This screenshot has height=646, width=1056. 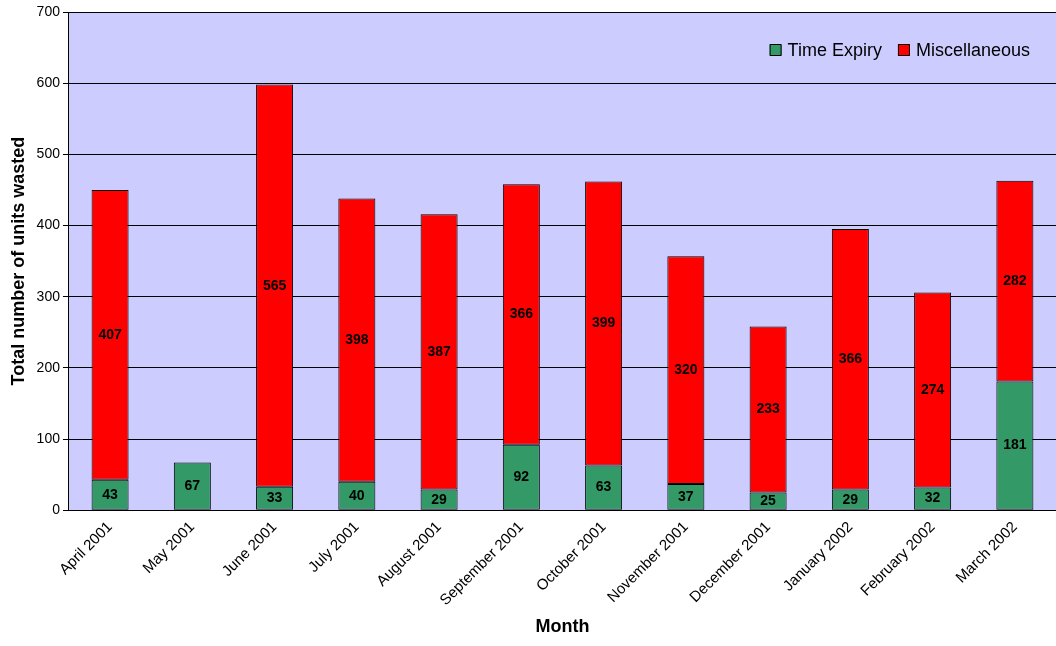 I want to click on data-label: 63, so click(x=603, y=486).